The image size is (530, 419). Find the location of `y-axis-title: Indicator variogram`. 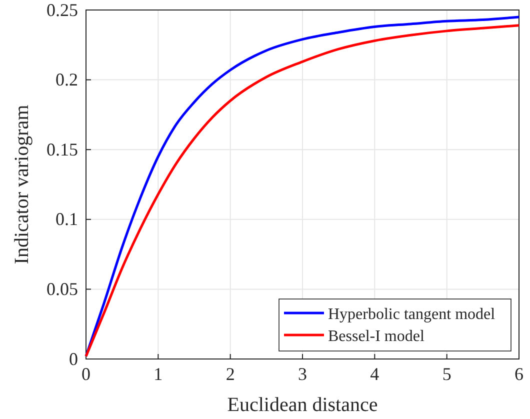

y-axis-title: Indicator variogram is located at coordinates (22, 184).